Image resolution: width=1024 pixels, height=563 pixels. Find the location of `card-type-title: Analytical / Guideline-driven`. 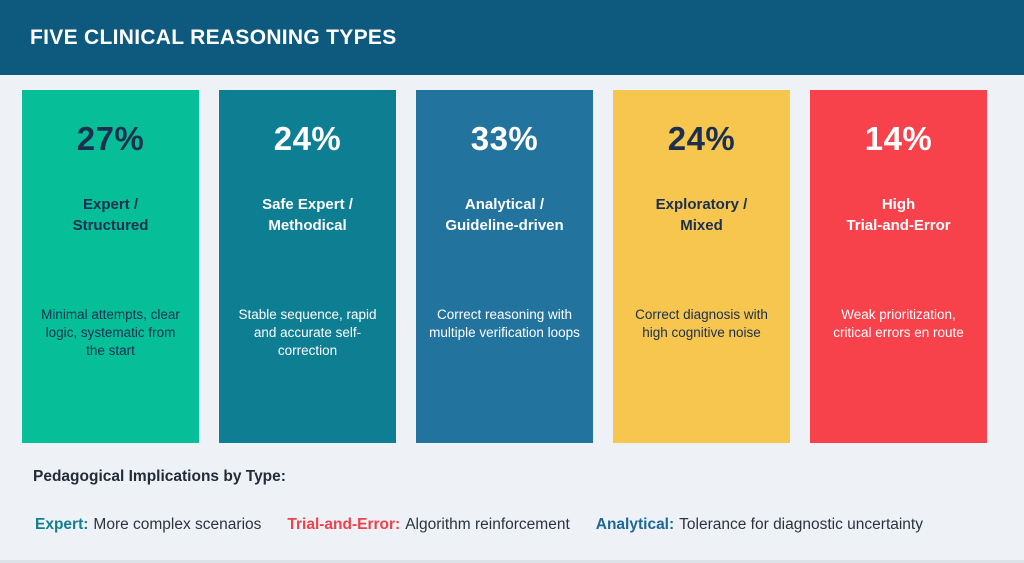

card-type-title: Analytical / Guideline-driven is located at coordinates (504, 215).